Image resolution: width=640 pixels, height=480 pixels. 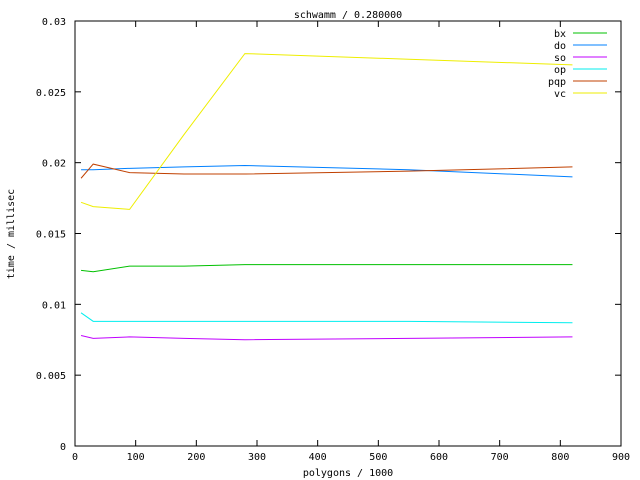 What do you see at coordinates (63, 447) in the screenshot?
I see `y-tick-label: 0` at bounding box center [63, 447].